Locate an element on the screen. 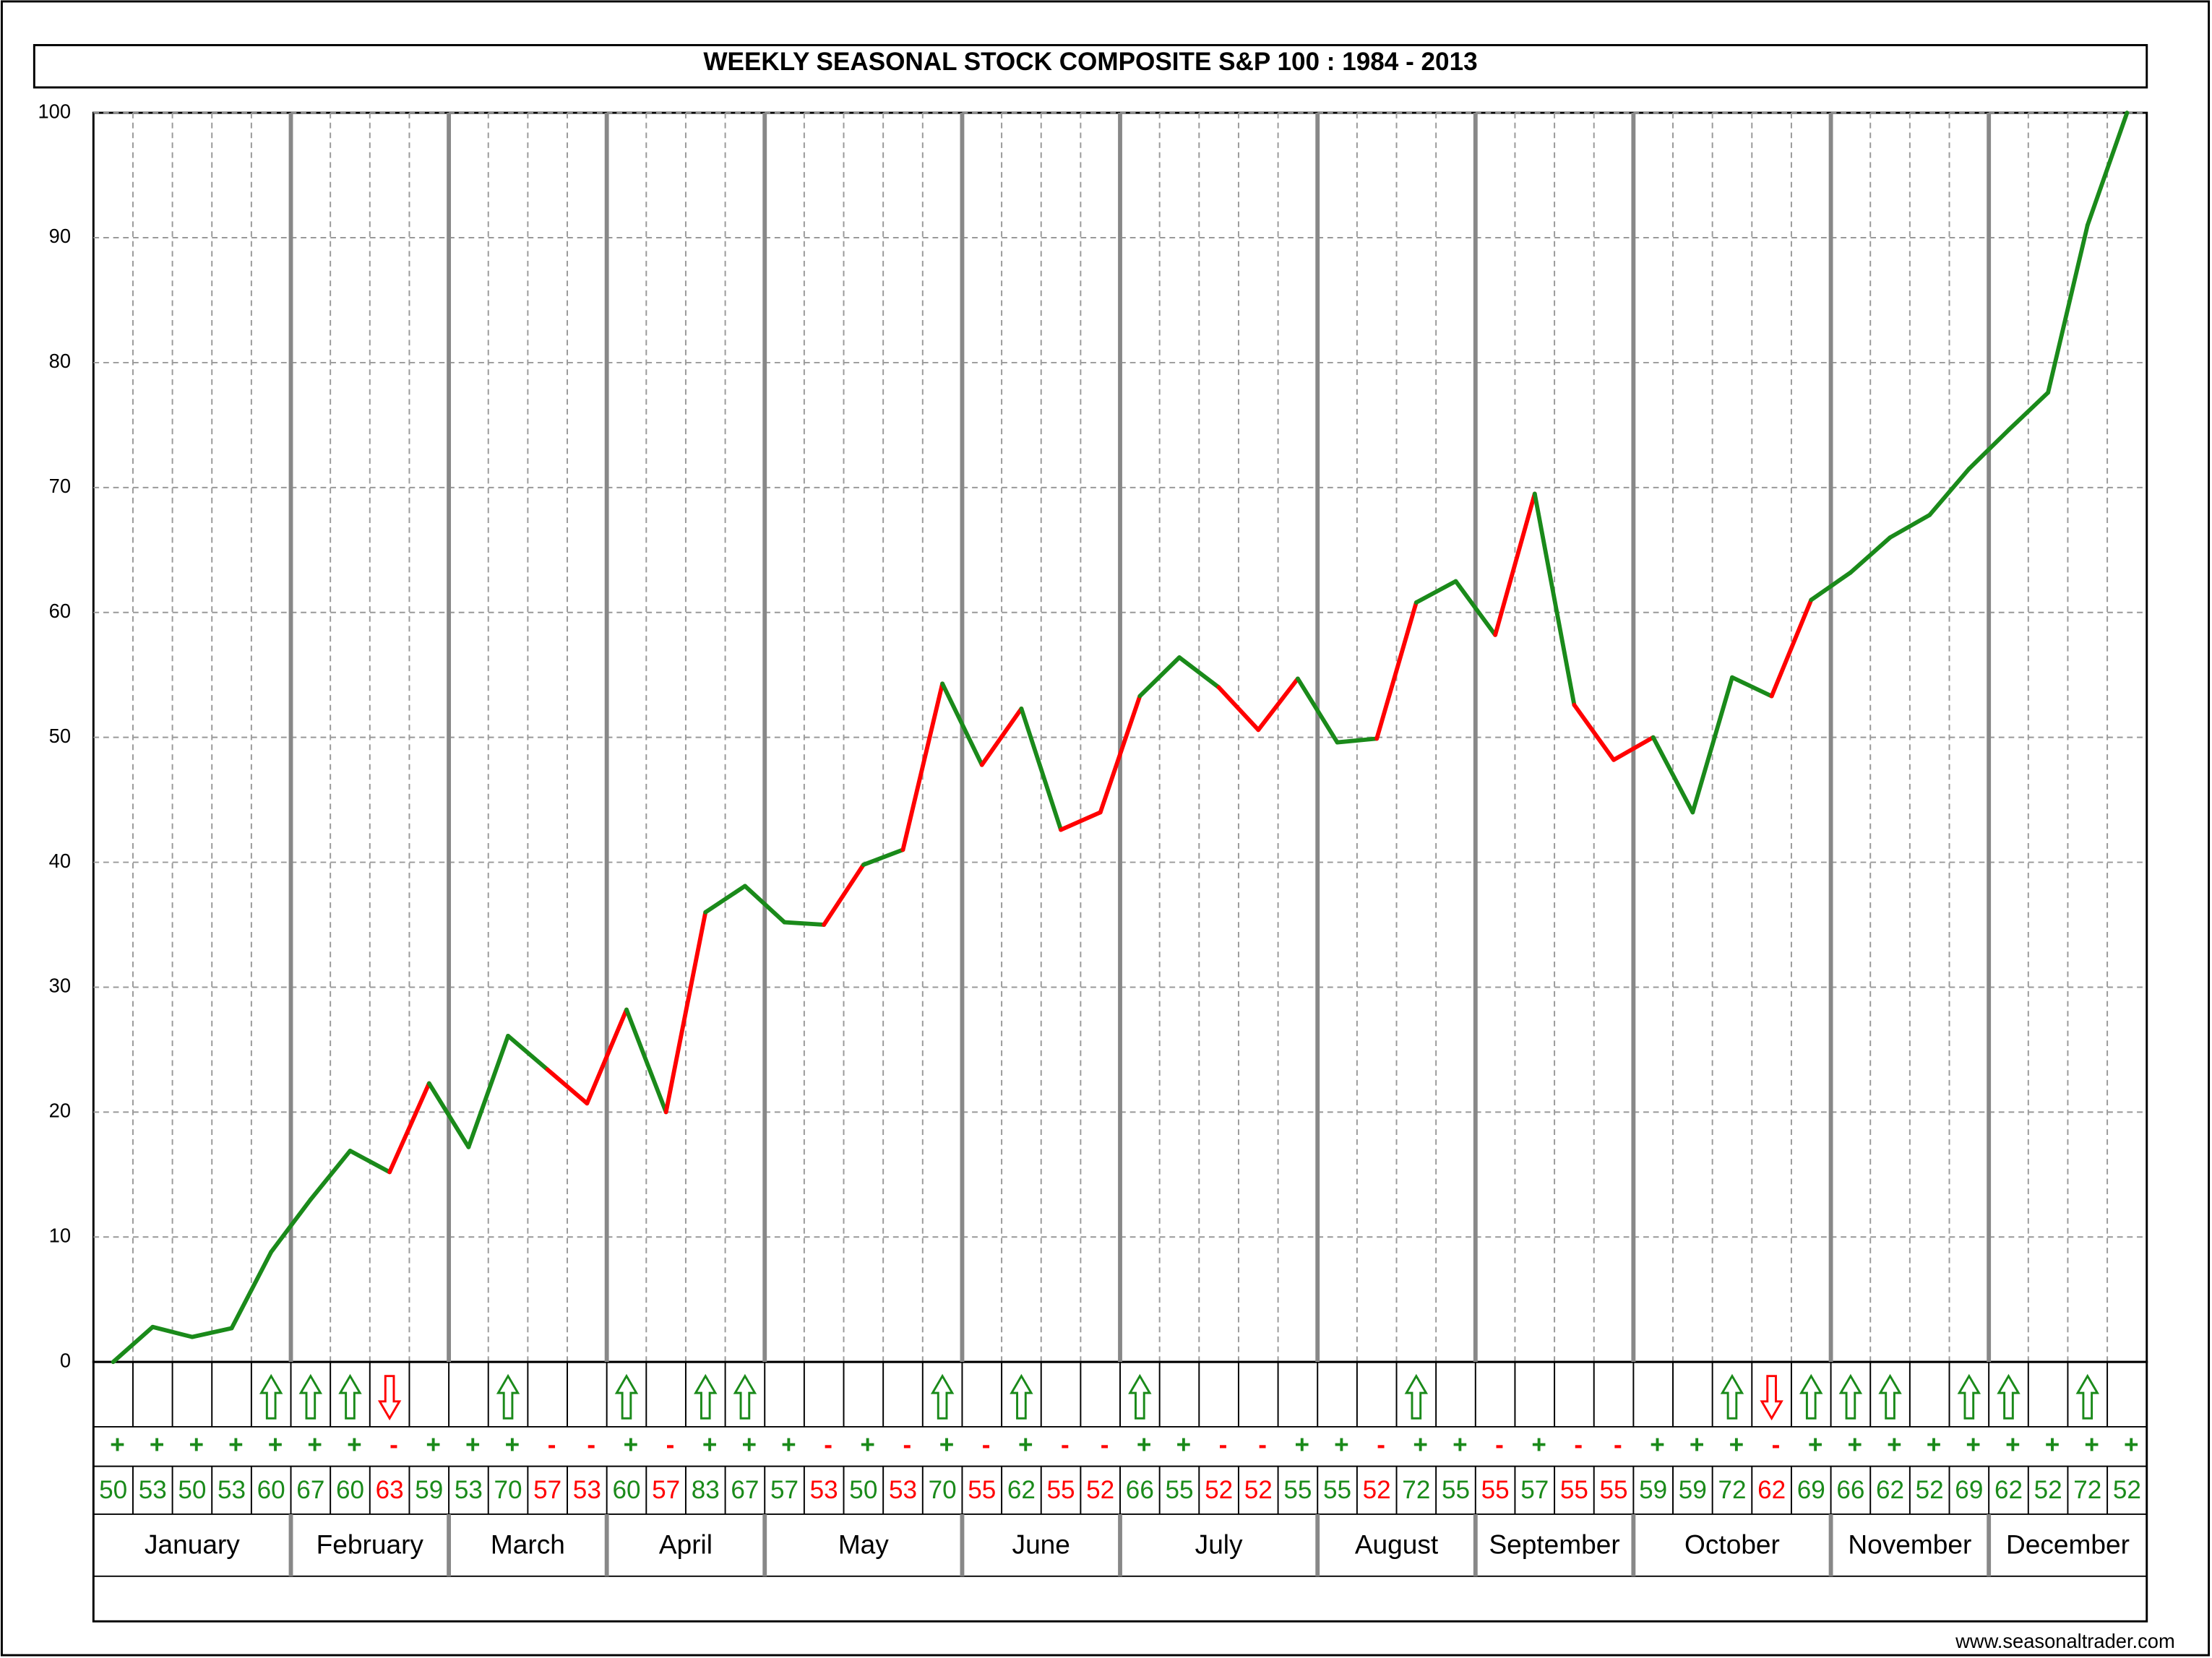 This screenshot has height=1658, width=2212. percent-label: 83 is located at coordinates (706, 1490).